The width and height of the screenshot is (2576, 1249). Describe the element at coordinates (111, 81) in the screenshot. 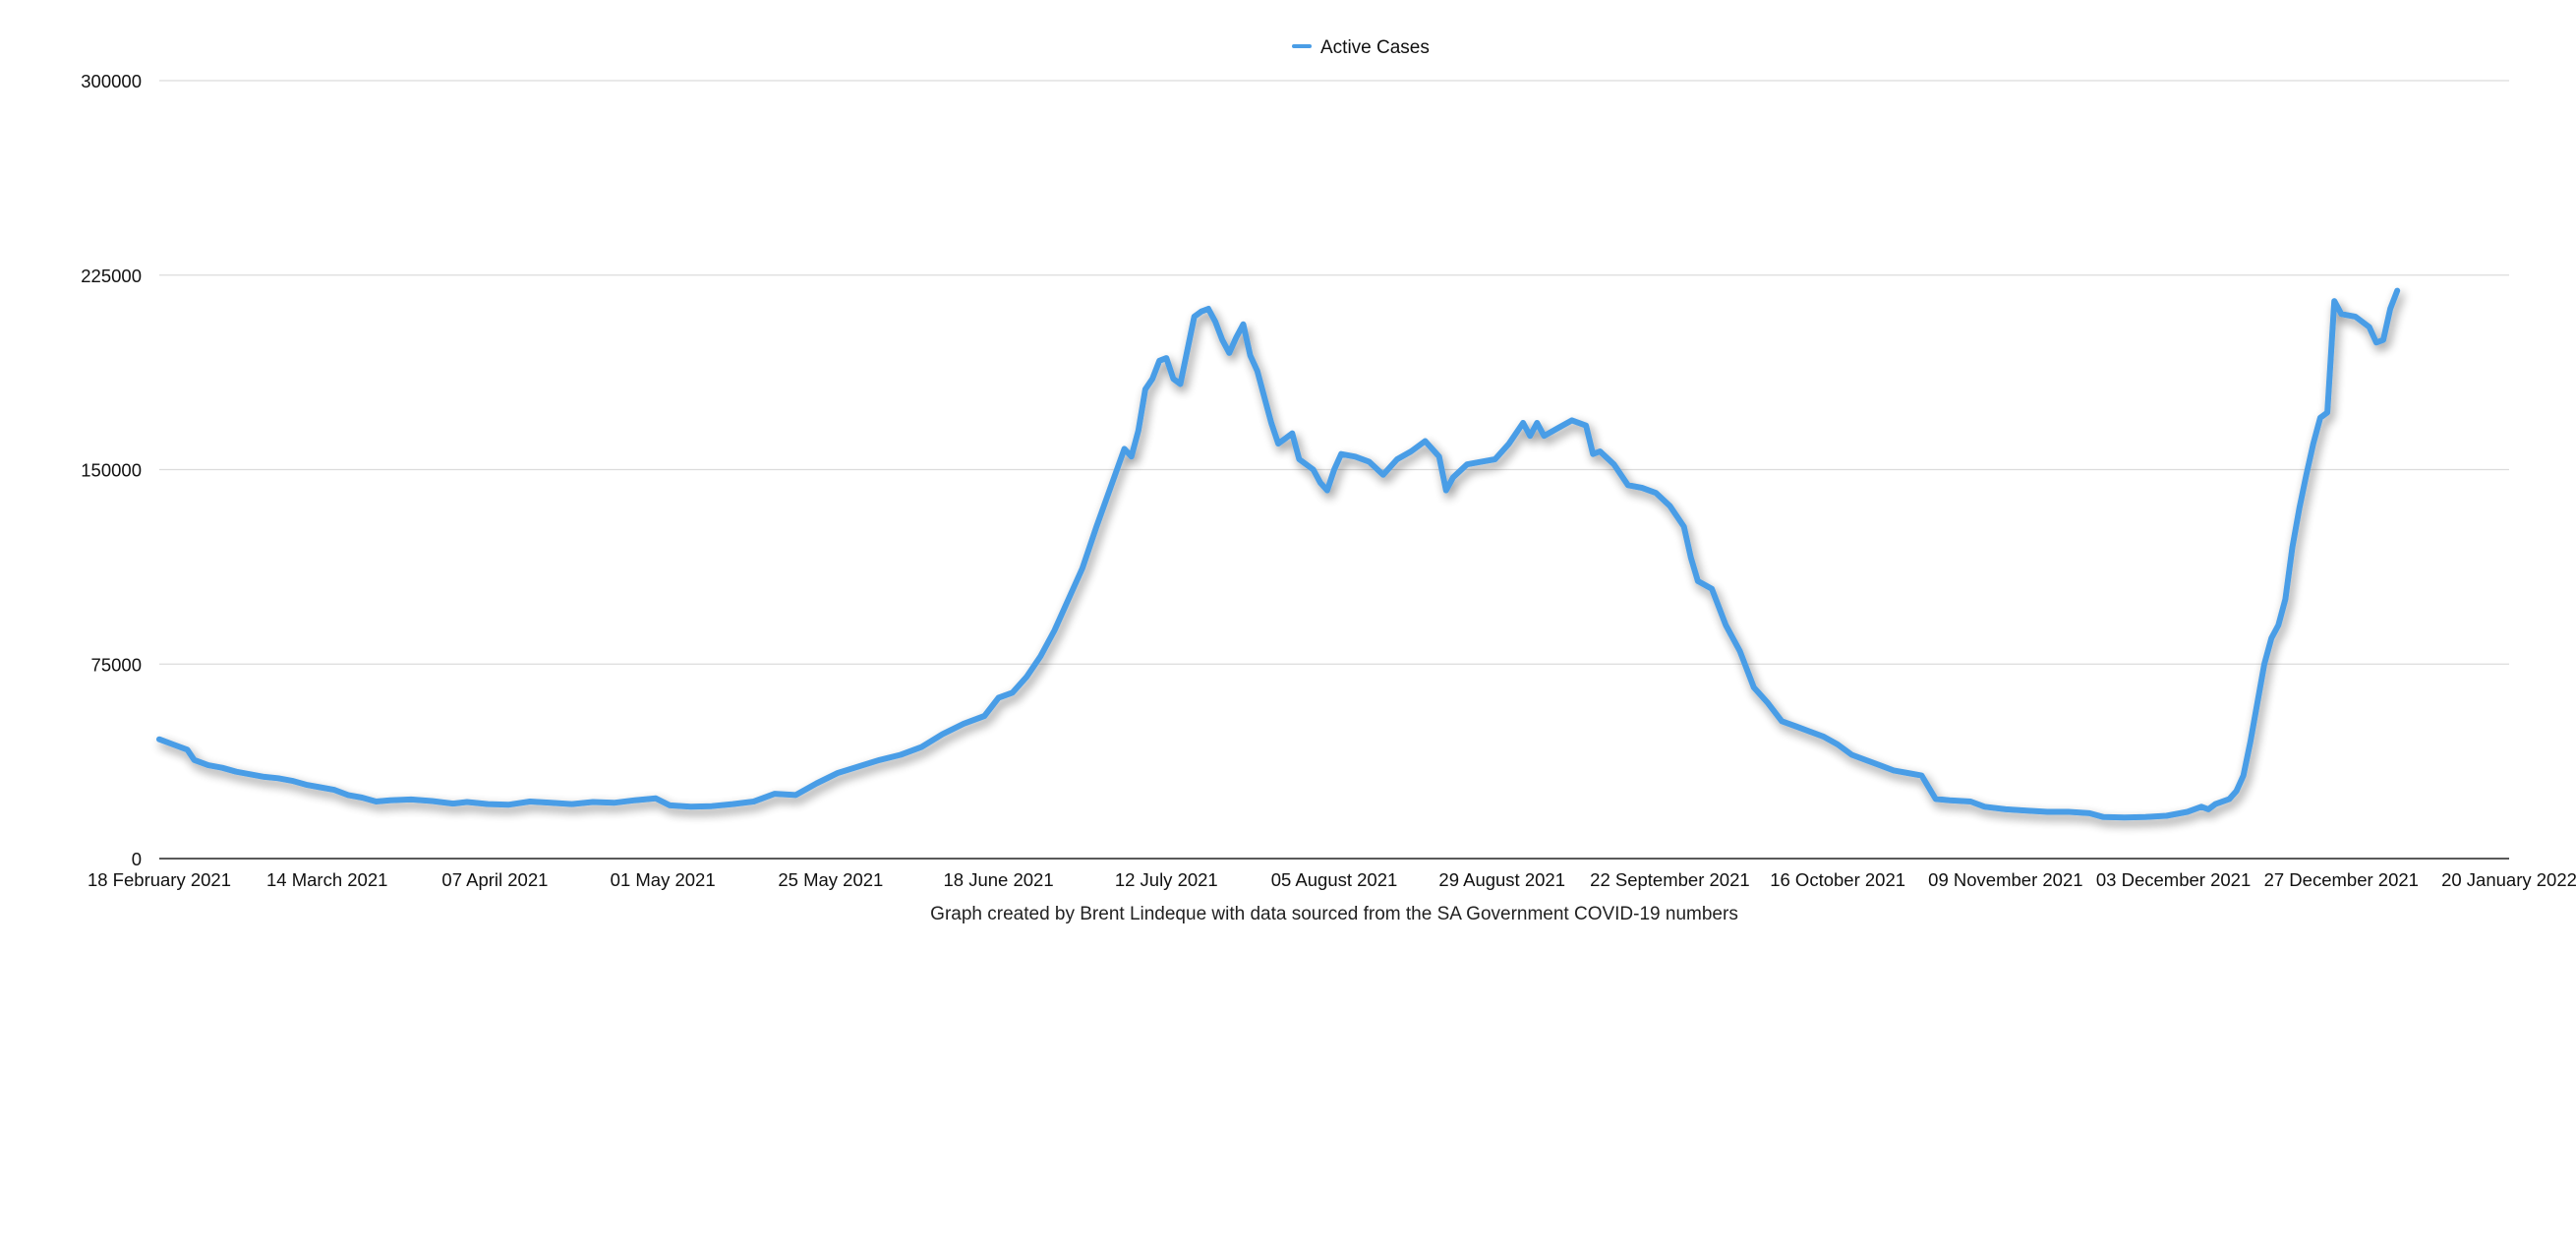

I see `y-tick-label: 300000` at that location.